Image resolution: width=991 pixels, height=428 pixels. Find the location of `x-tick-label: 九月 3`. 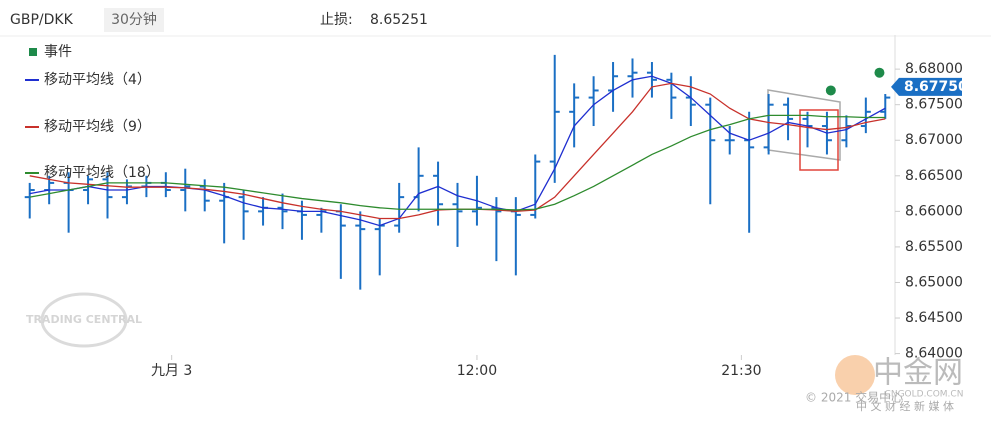

x-tick-label: 九月 3 is located at coordinates (171, 371).